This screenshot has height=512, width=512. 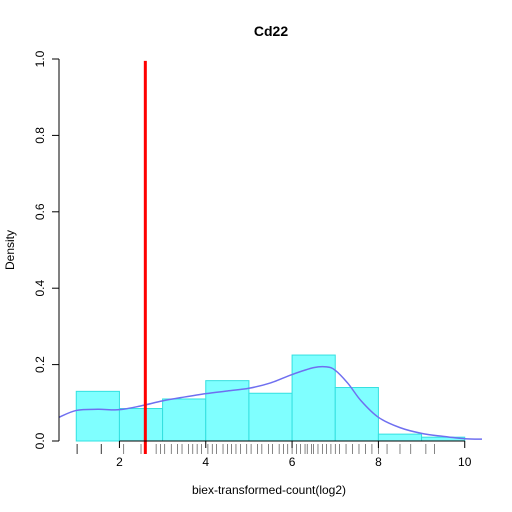 What do you see at coordinates (255, 449) in the screenshot?
I see `rug-layer` at bounding box center [255, 449].